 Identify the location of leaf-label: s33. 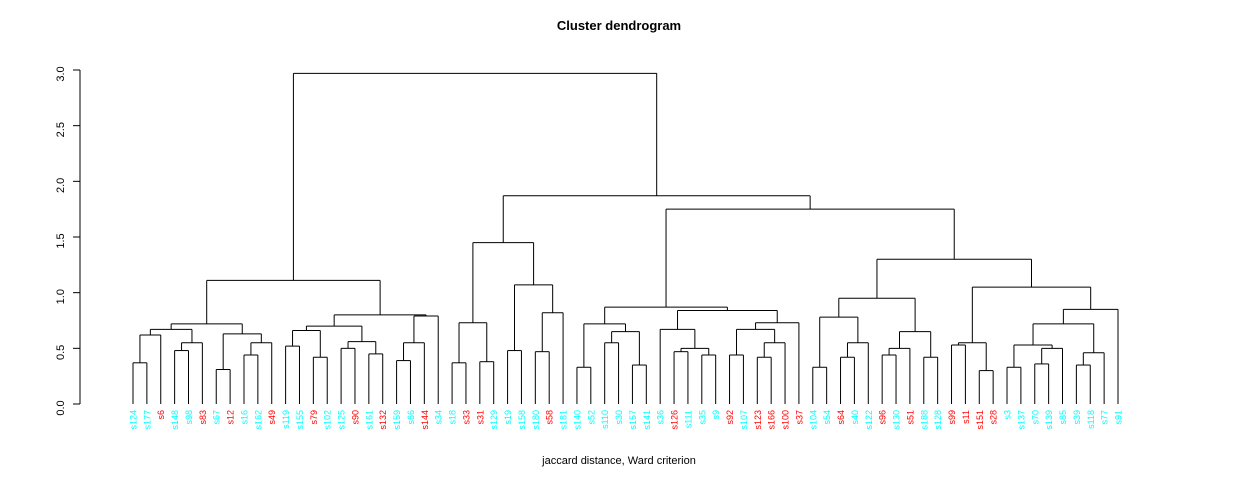
(466, 417).